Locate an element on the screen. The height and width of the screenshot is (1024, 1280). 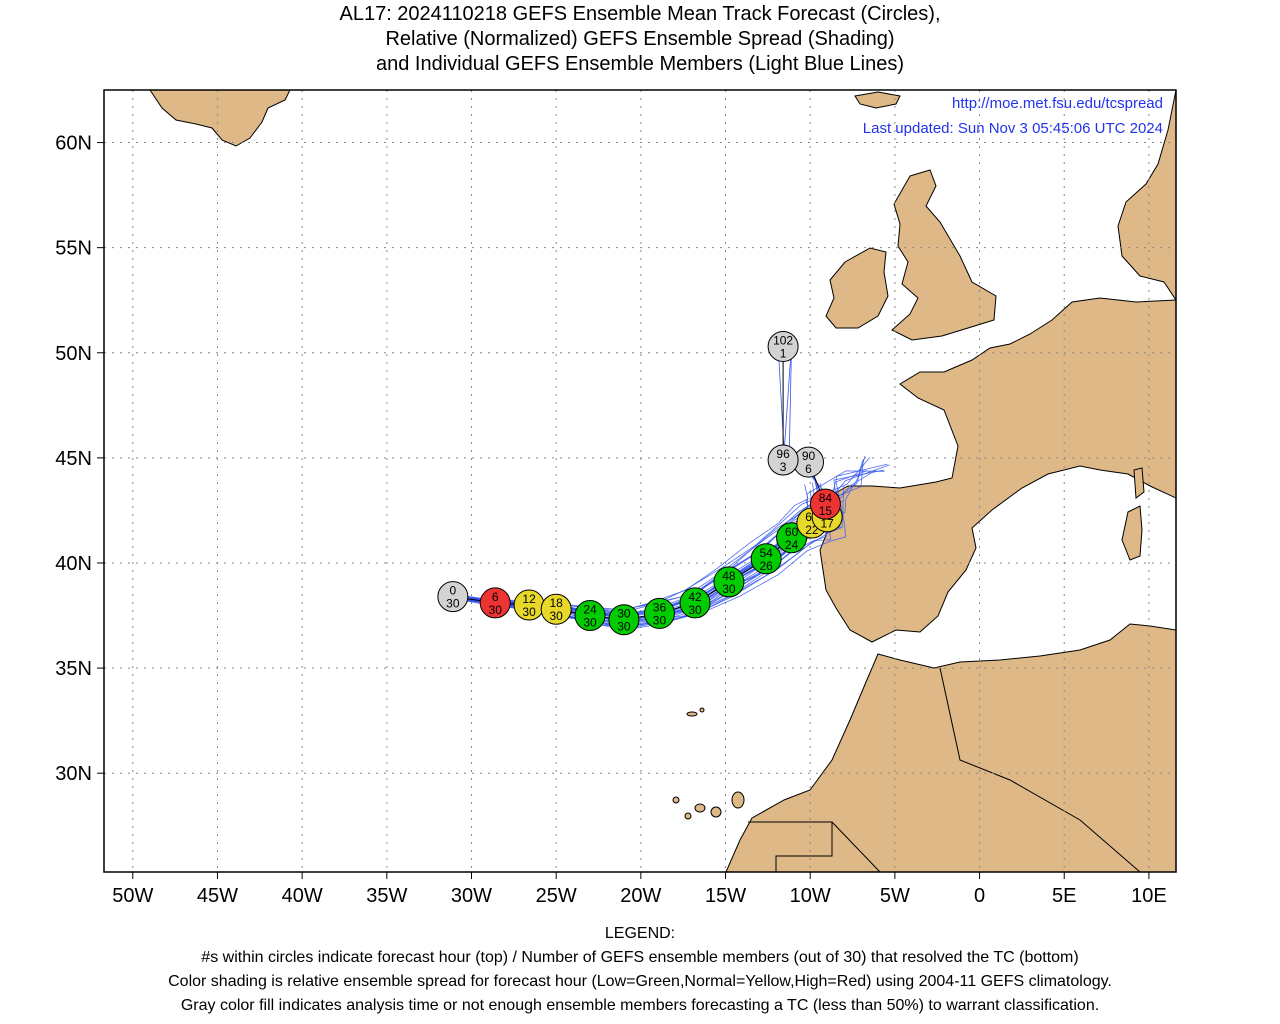
tick-label-lat: 55N is located at coordinates (73, 249).